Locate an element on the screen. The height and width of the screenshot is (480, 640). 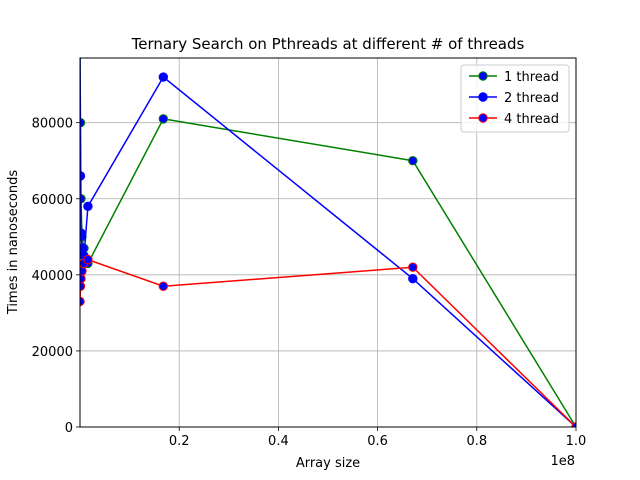
y-axis-ticks: 0 20000 40000 60000 80000 is located at coordinates (56, 276).